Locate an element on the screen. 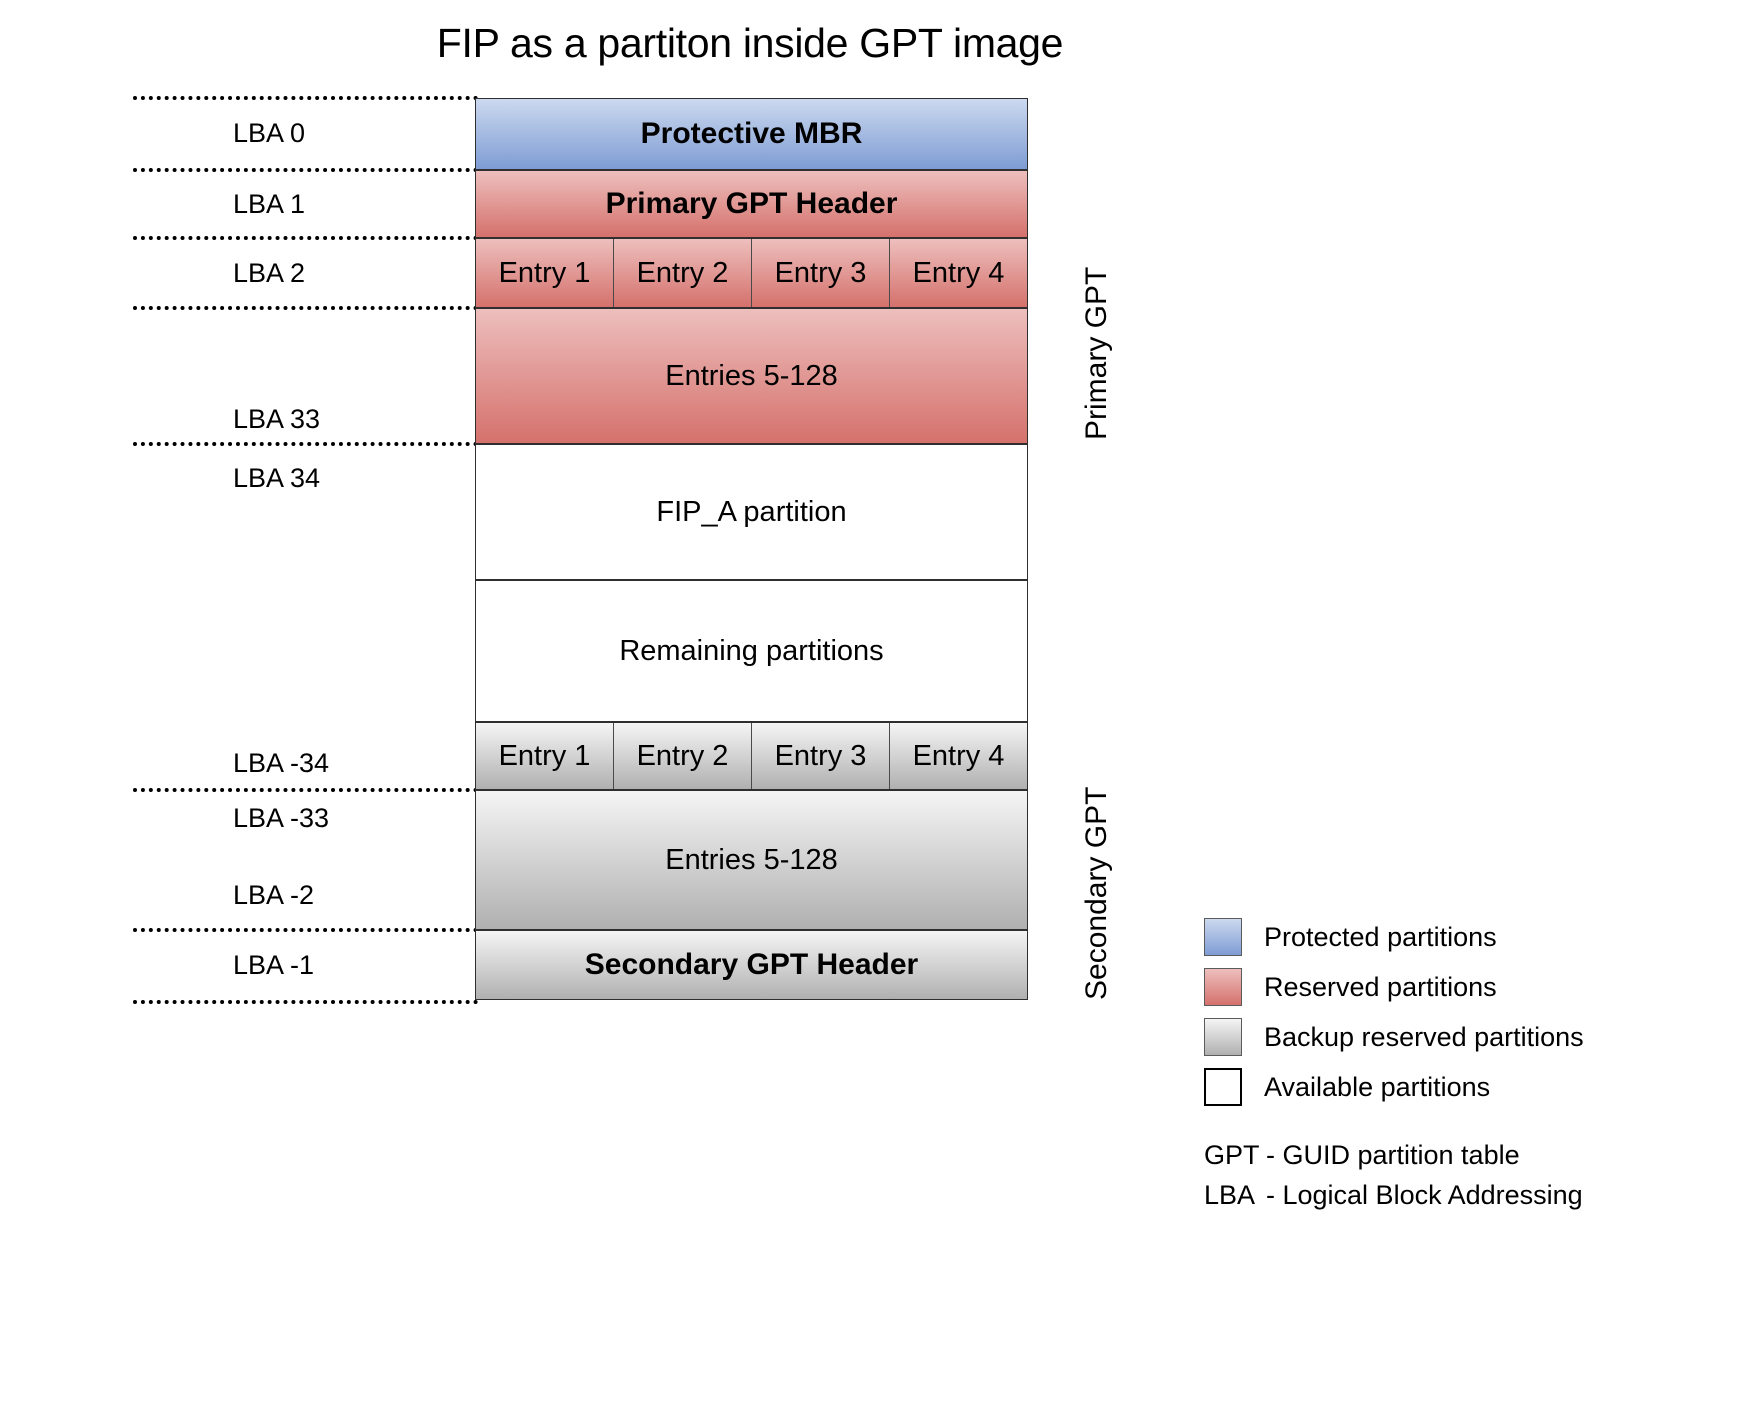 This screenshot has height=1412, width=1742. abbreviation-row: LBA - Logical Block Addressing is located at coordinates (1393, 1200).